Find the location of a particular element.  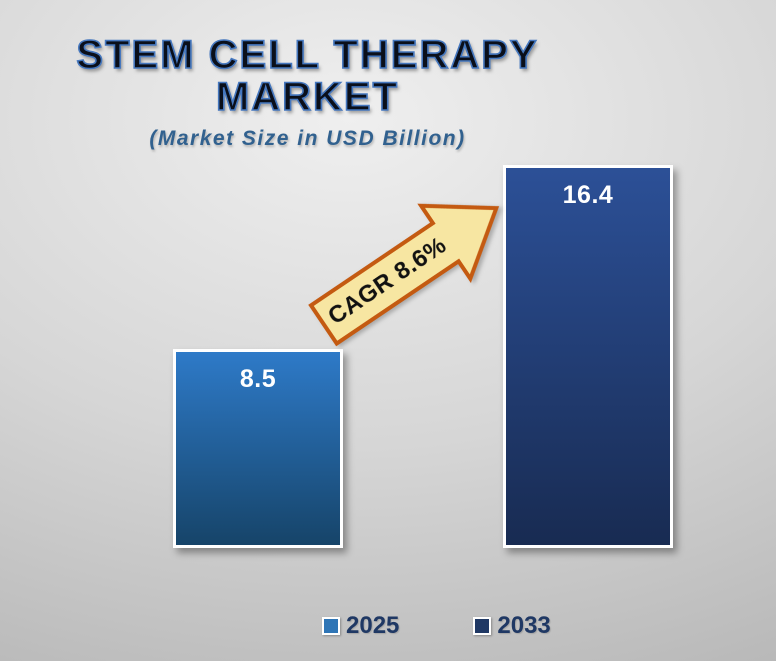

legend-item-2025: 2025 is located at coordinates (360, 626).